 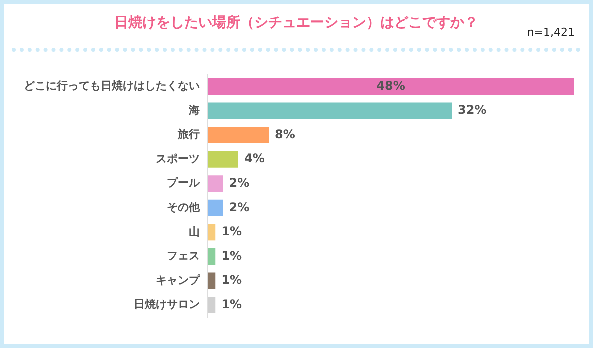 What do you see at coordinates (194, 231) in the screenshot?
I see `y-tick-label: 山` at bounding box center [194, 231].